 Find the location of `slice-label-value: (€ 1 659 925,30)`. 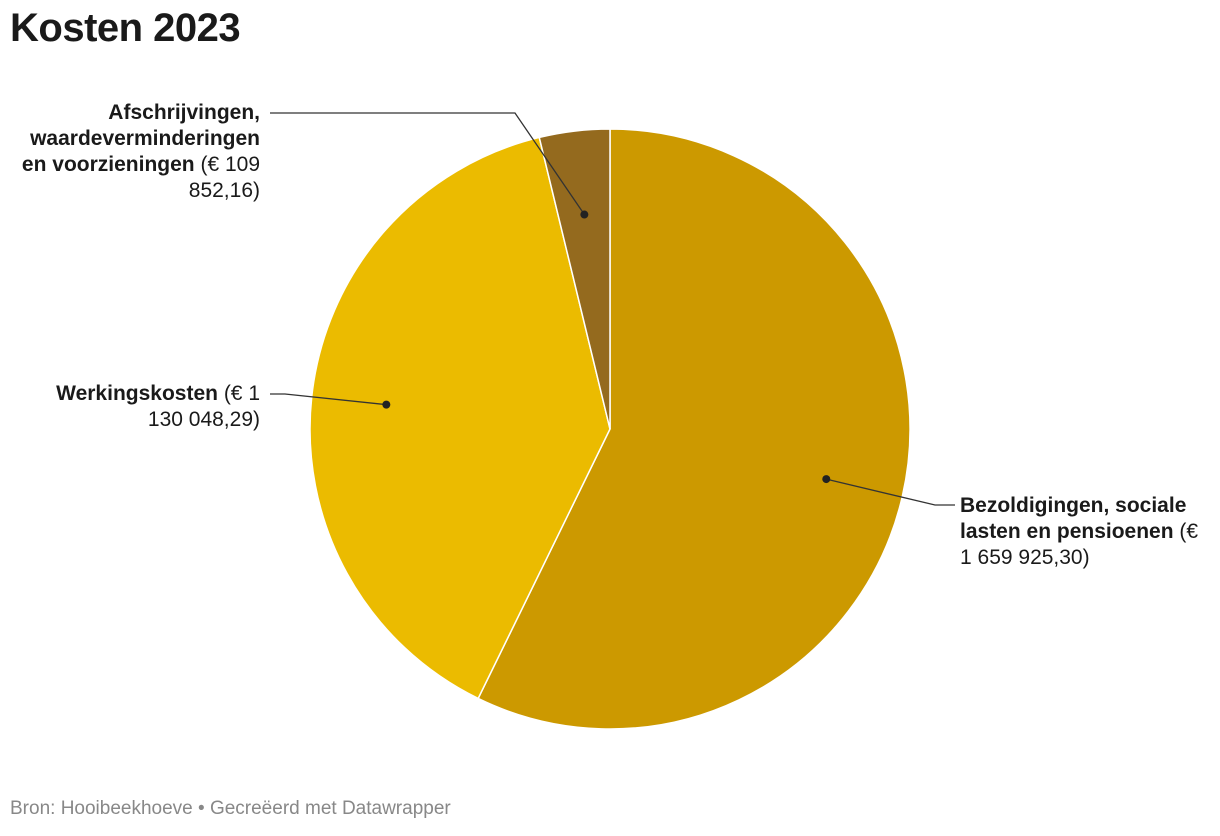

slice-label-value: (€ 1 659 925,30) is located at coordinates (1079, 544).